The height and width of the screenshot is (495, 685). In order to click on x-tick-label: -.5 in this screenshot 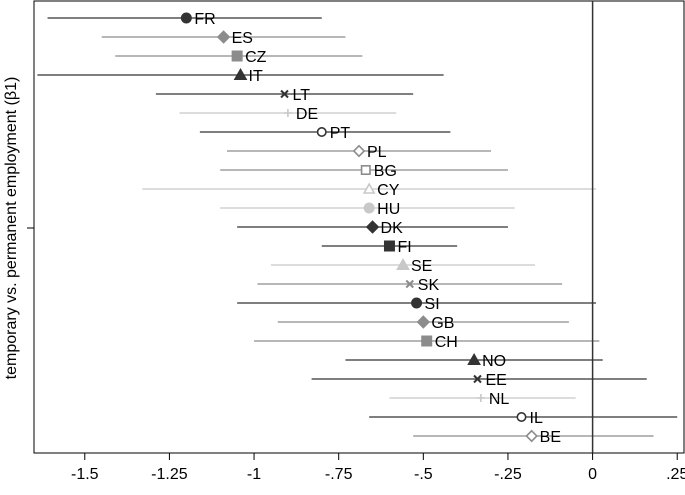, I will do `click(423, 474)`.